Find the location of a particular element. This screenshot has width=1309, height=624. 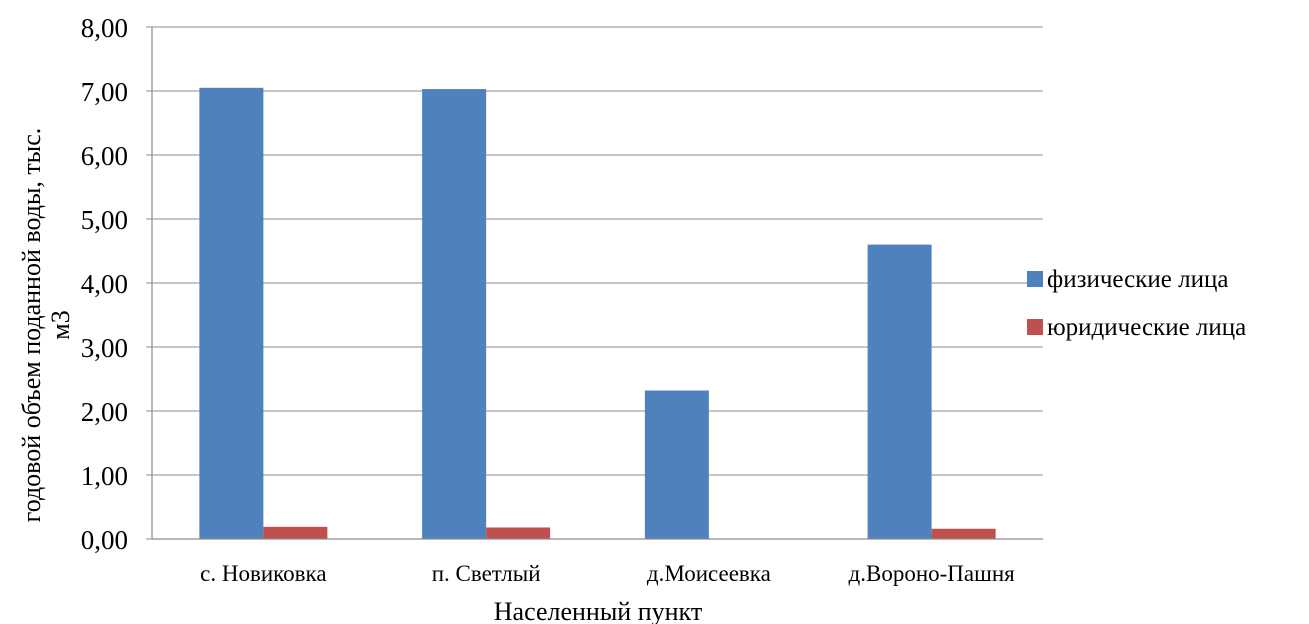

y-axis-title-line-2: м3 is located at coordinates (60, 324).